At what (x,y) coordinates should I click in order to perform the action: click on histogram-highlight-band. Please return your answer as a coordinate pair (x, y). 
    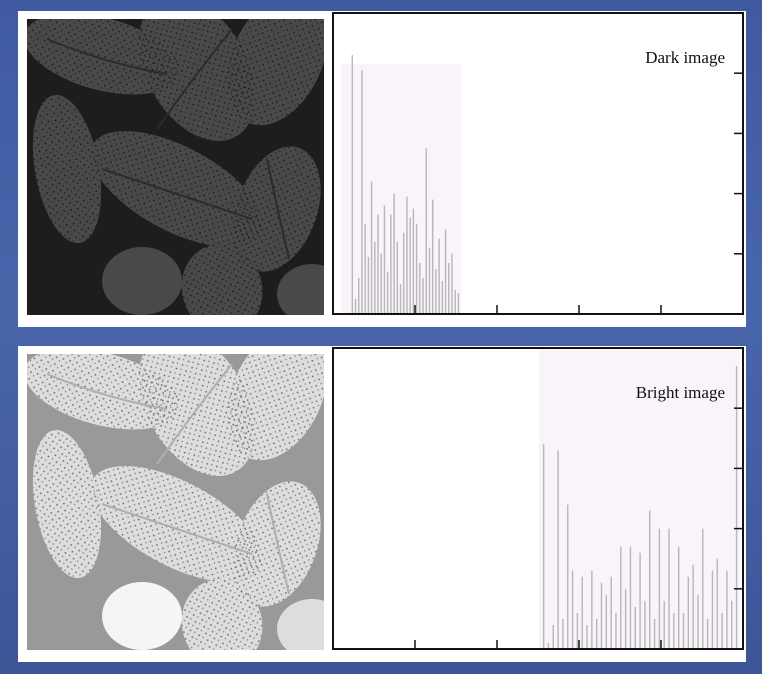
    Looking at the image, I should click on (401, 189).